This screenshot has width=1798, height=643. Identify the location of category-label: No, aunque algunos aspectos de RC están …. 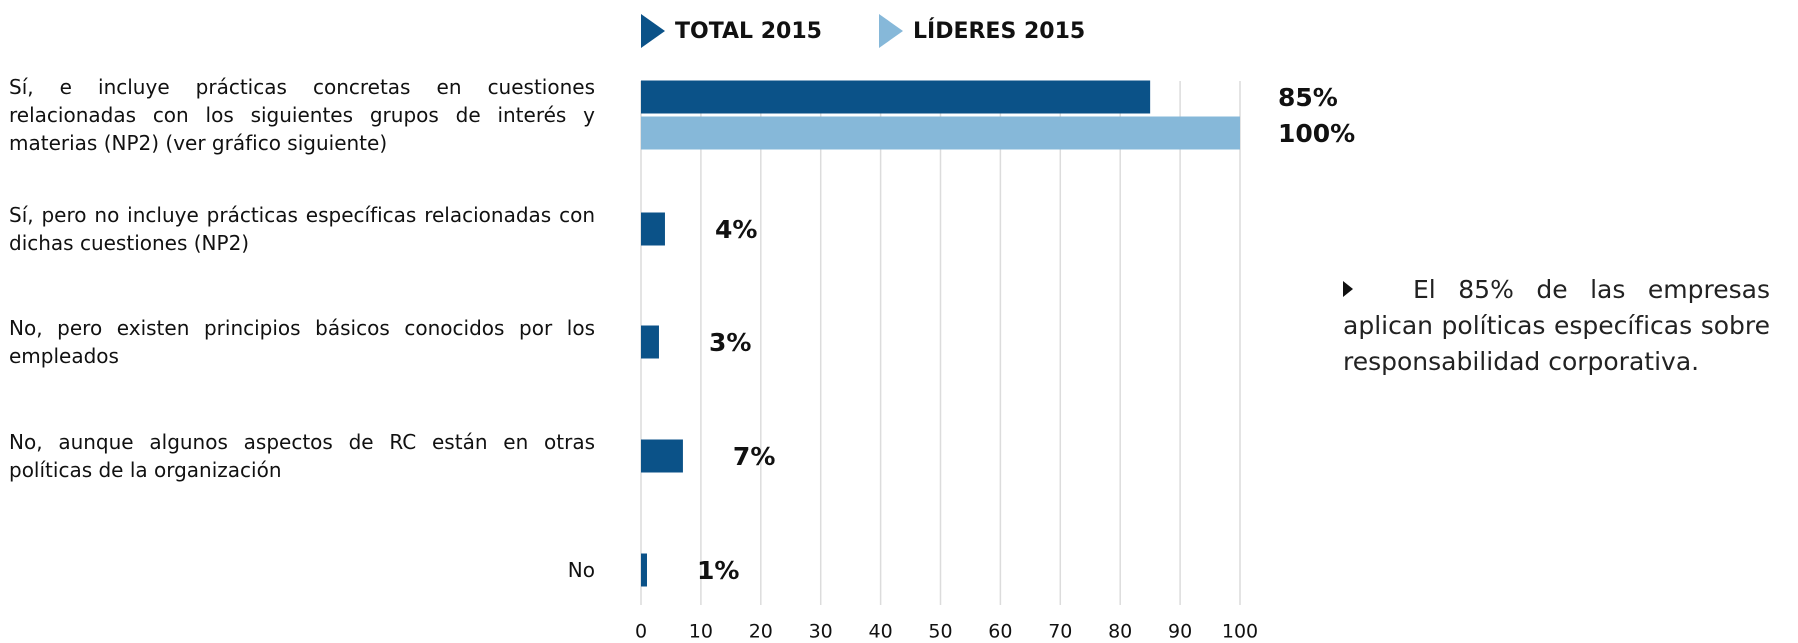
(302, 456).